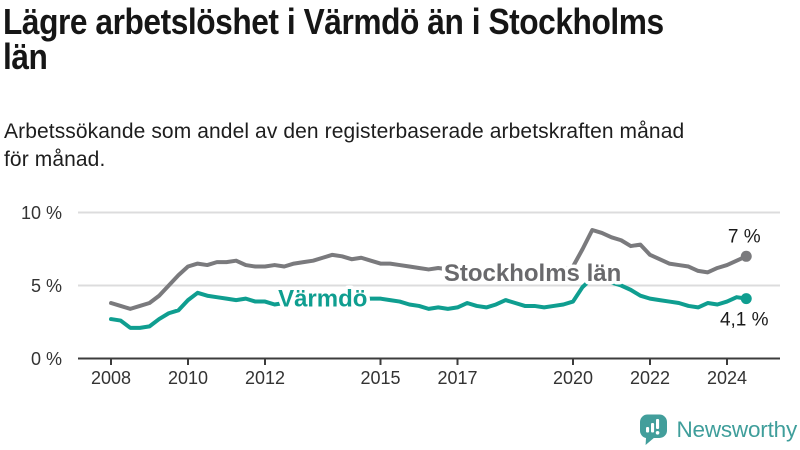 The image size is (800, 450). I want to click on end-value-label-stockholms-lan: 7 %, so click(744, 236).